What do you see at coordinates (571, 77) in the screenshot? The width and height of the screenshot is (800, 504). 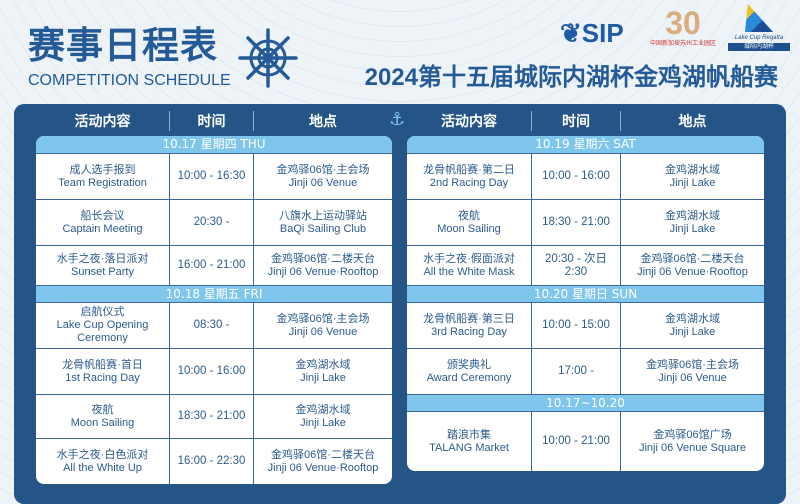 I see `event-title: 2024第十五届城际内湖杯金鸡湖帆船赛` at bounding box center [571, 77].